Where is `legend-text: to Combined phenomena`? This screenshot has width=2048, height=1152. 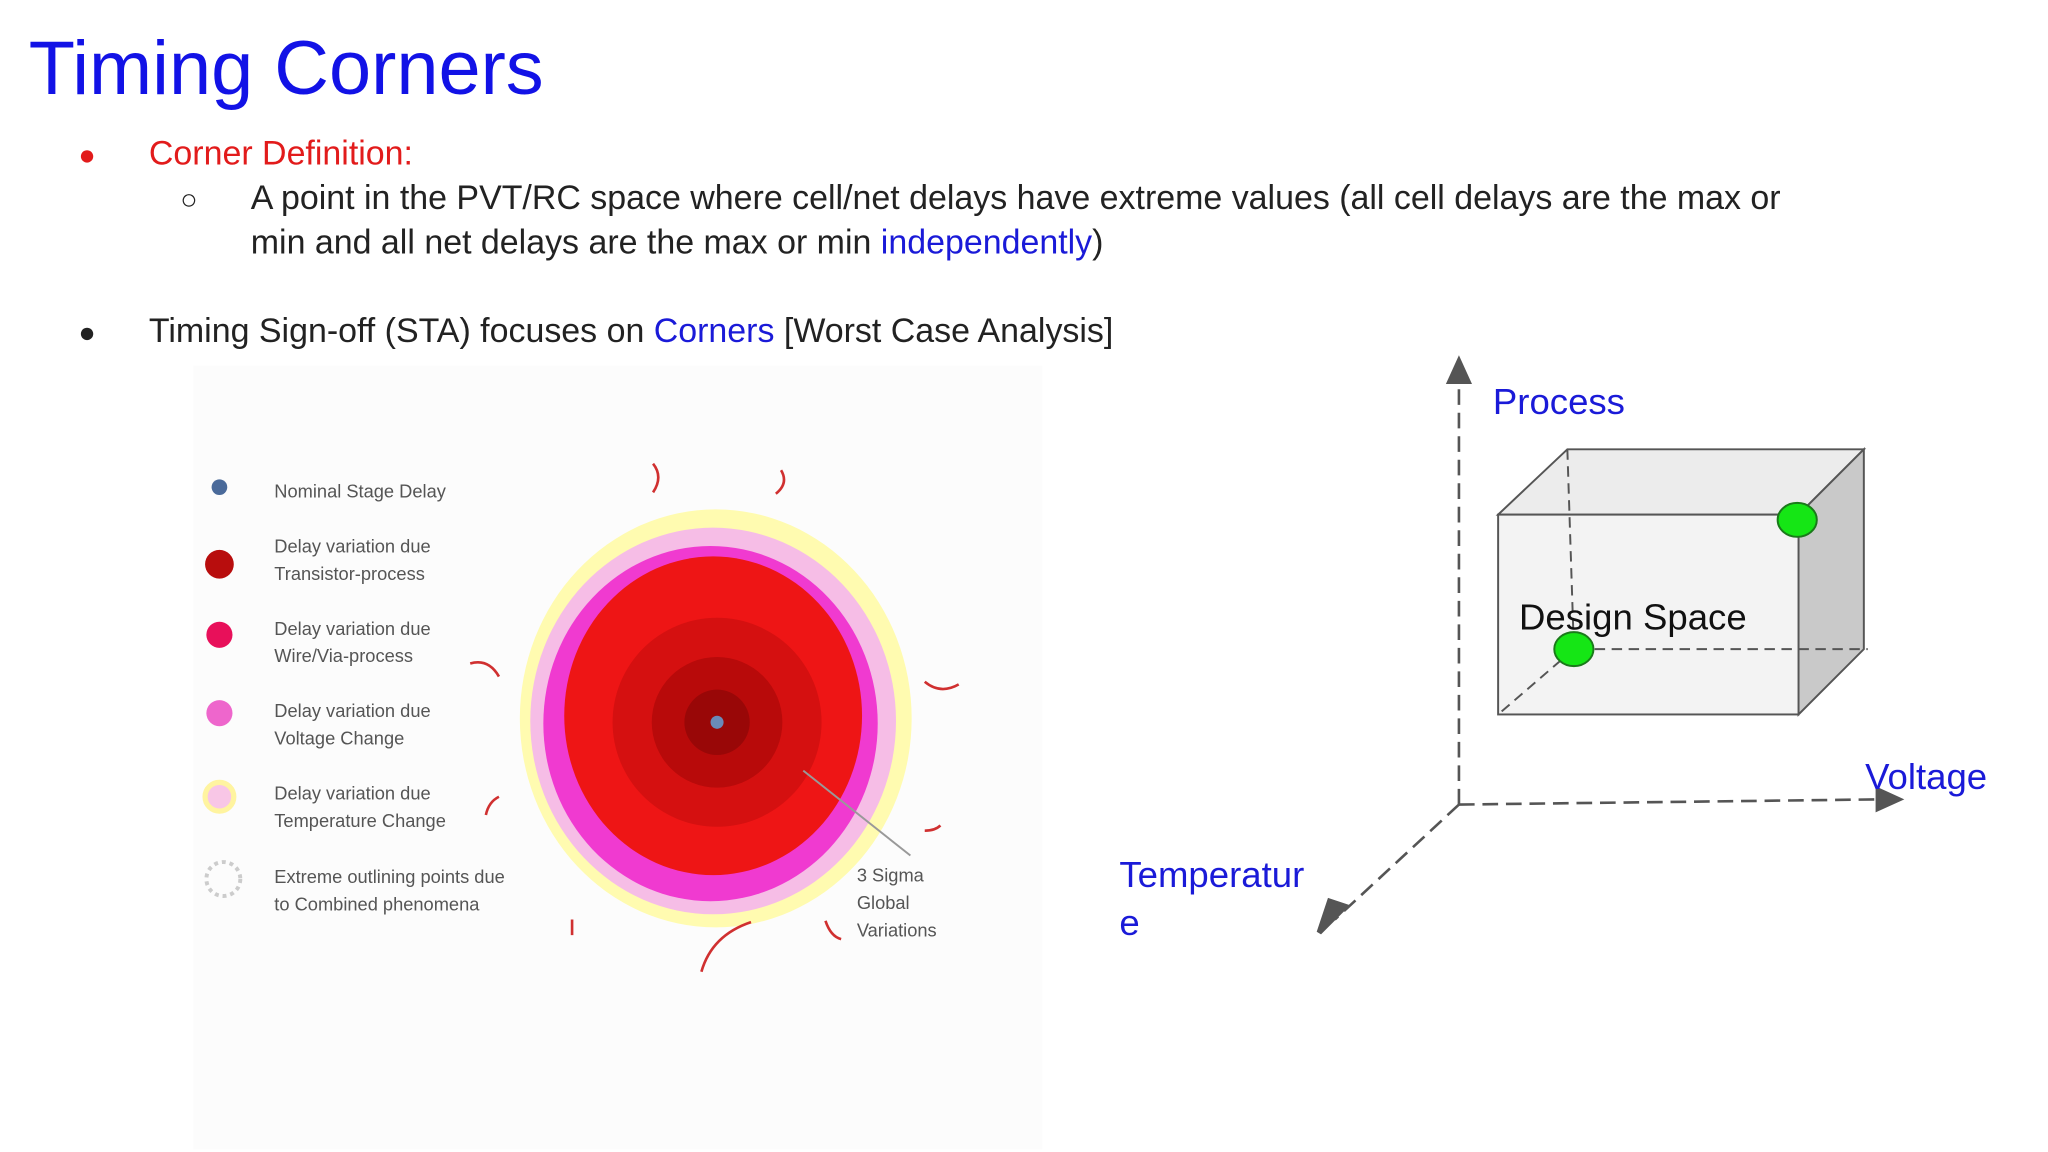 legend-text: to Combined phenomena is located at coordinates (377, 903).